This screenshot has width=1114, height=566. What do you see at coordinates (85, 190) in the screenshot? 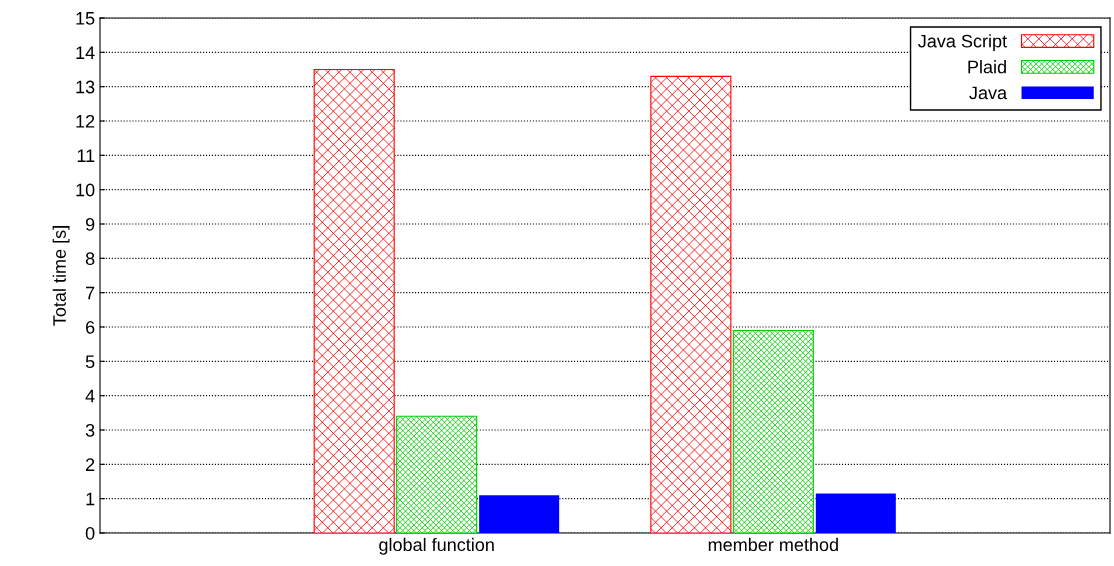
I see `y-tick-label: 10` at bounding box center [85, 190].